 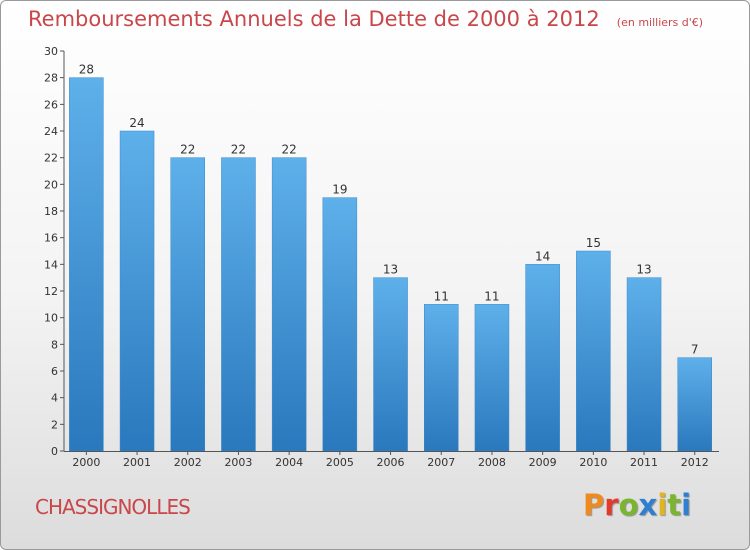 I want to click on value-label-2003: 22, so click(x=238, y=150).